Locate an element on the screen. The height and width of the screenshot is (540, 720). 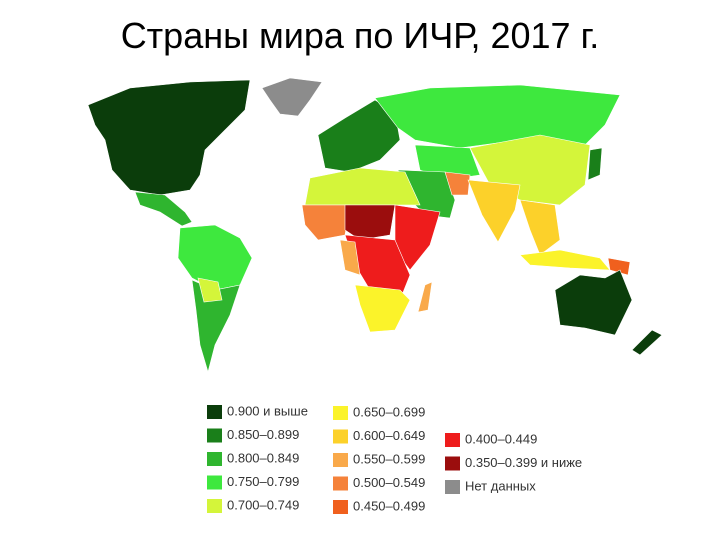
north-america is located at coordinates (169, 137).